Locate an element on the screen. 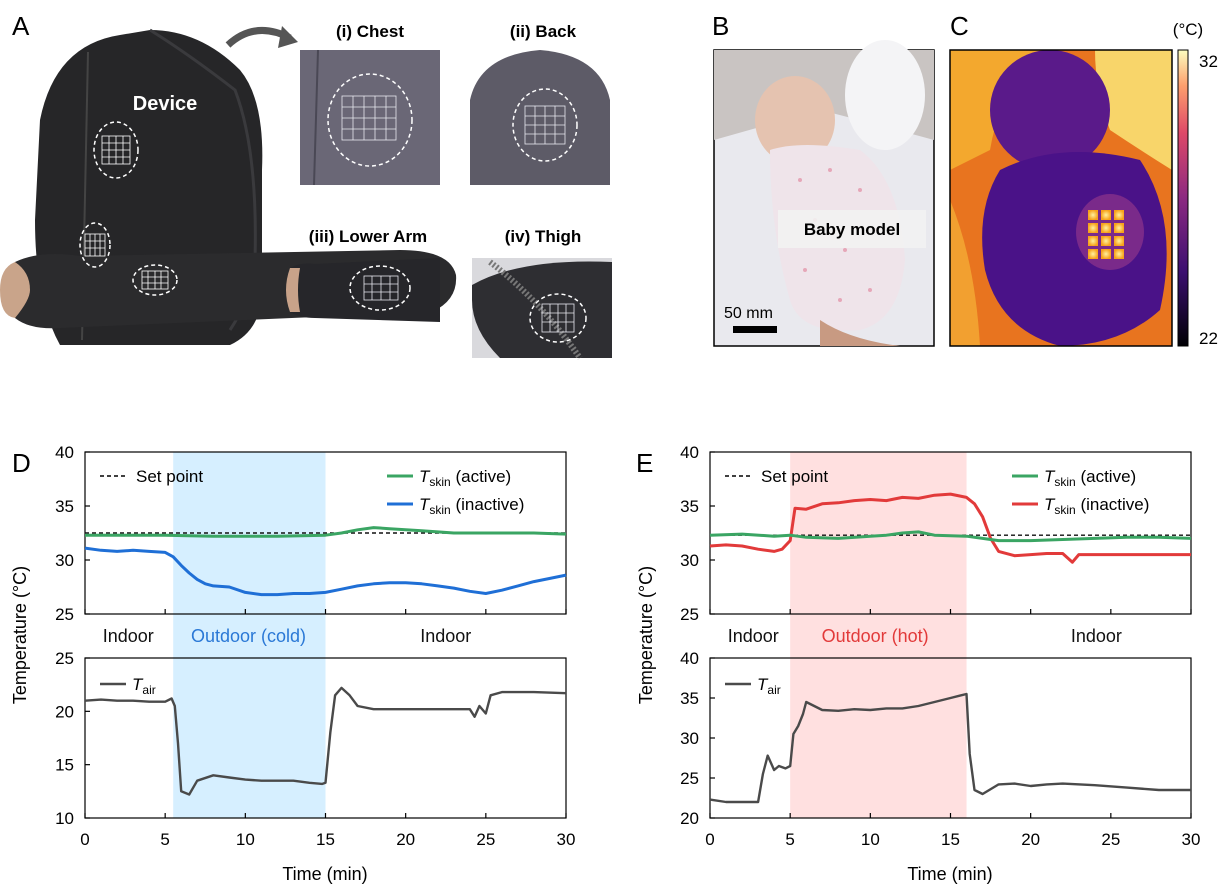 The image size is (1230, 886). panel-letter-a: A is located at coordinates (21, 26).